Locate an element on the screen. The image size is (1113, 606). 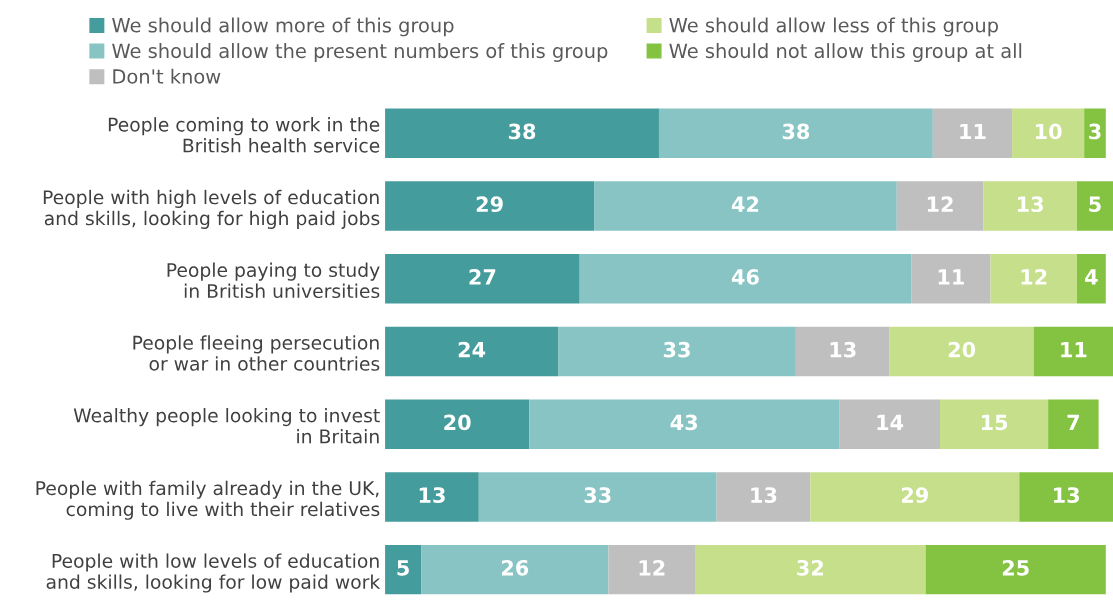
legend-label: We should allow the present numbers of this group is located at coordinates (360, 52).